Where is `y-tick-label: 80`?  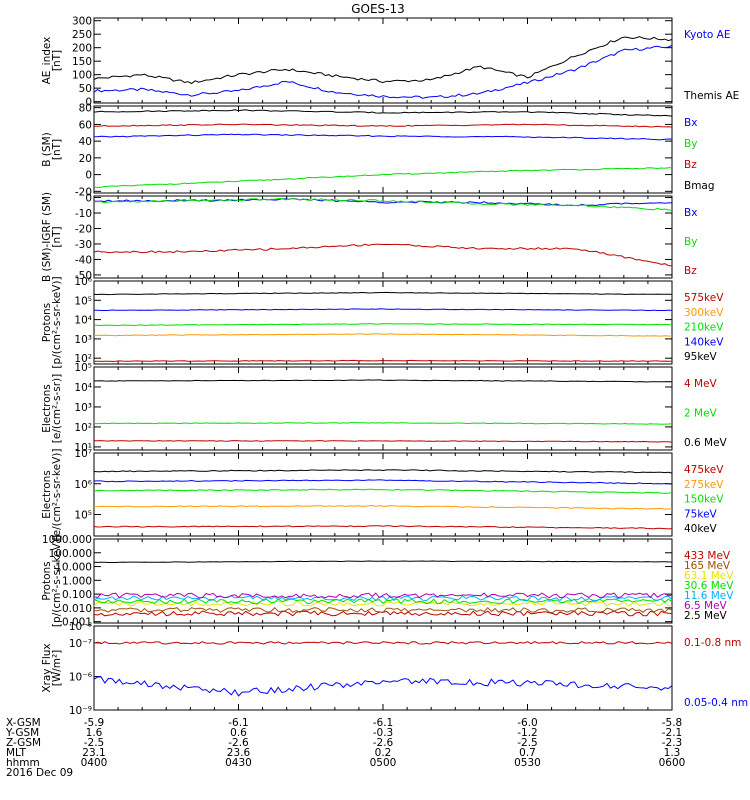 y-tick-label: 80 is located at coordinates (85, 109).